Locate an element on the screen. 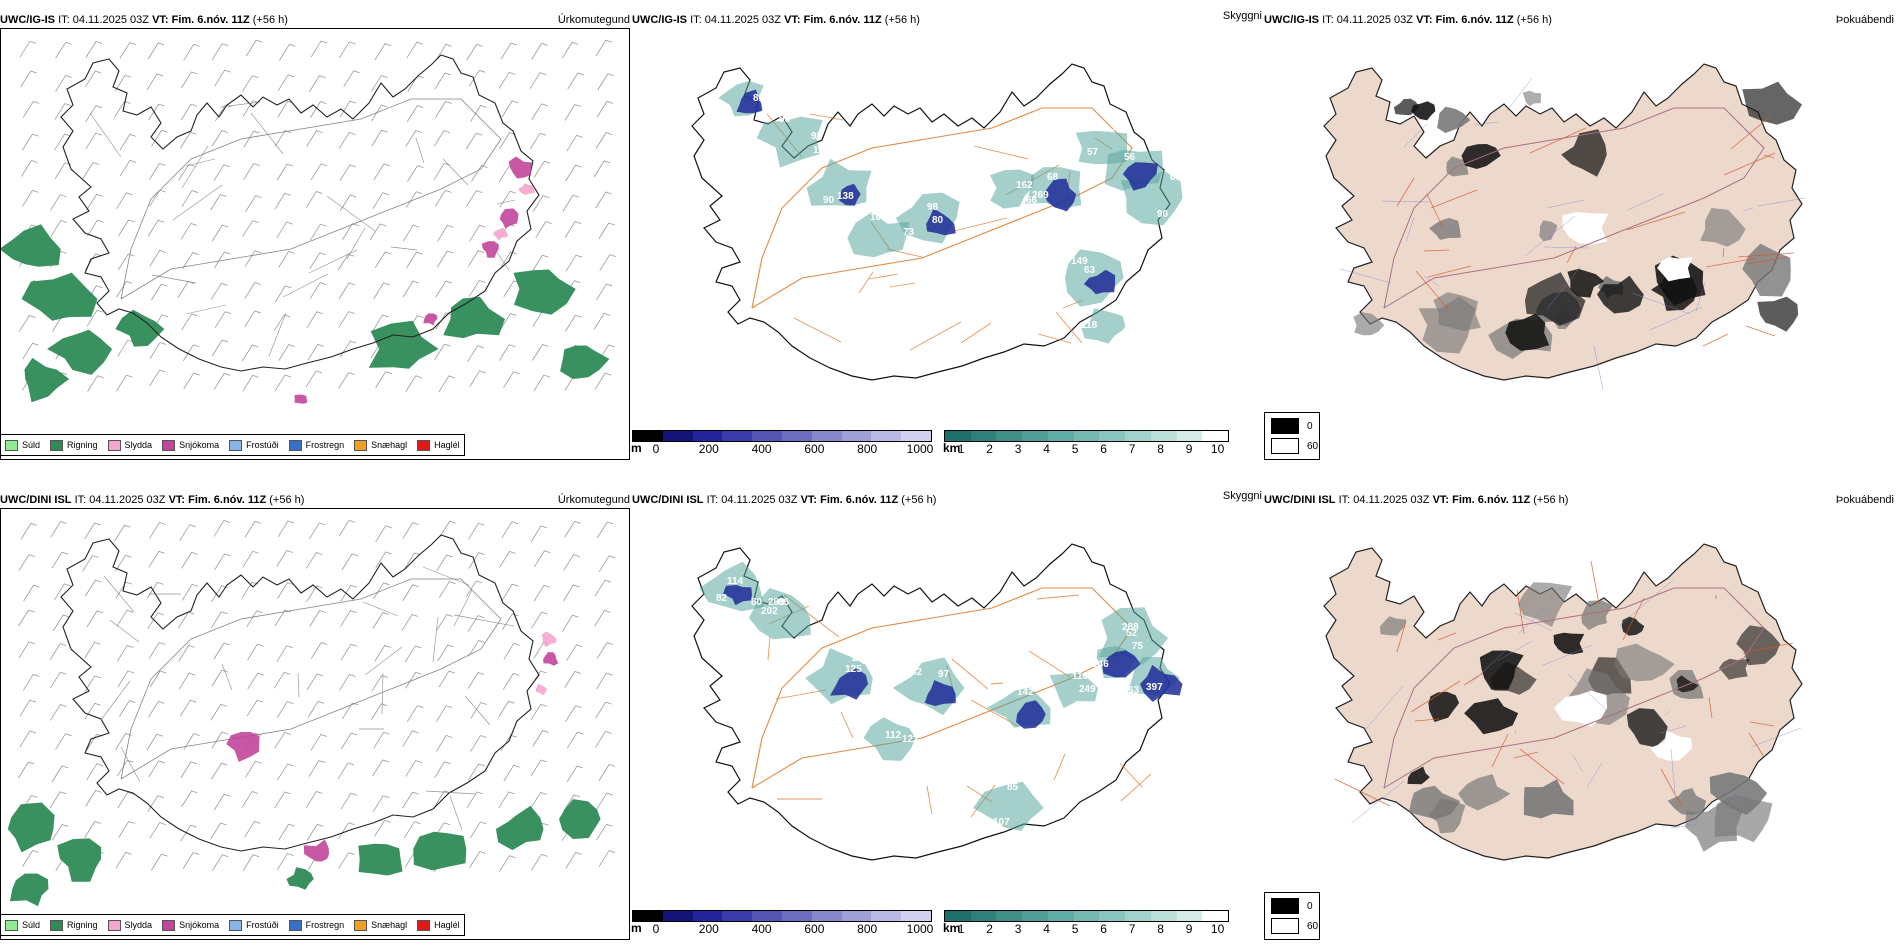  cloudbase-label: 75 is located at coordinates (1138, 646).